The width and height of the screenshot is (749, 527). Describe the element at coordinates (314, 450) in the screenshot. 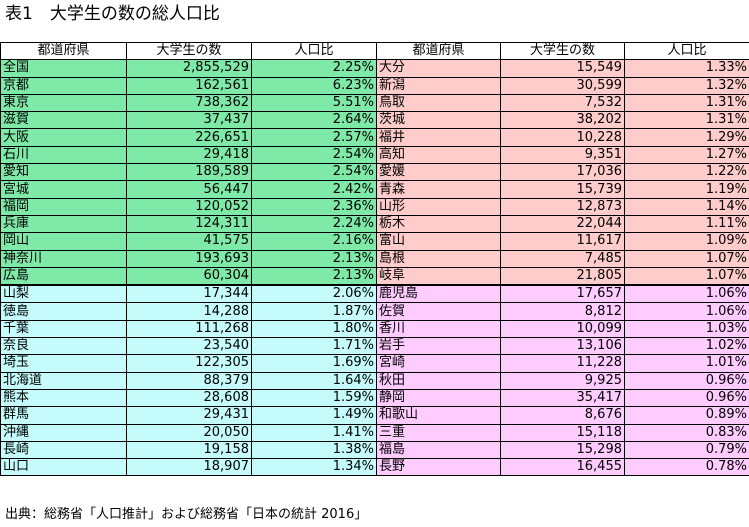

I see `ratio-cell: 1.38%` at that location.